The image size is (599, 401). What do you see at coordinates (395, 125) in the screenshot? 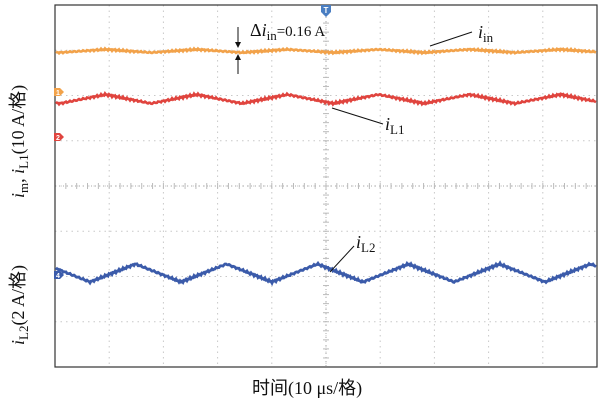
I see `series-label-i-l1: iL1` at bounding box center [395, 125].